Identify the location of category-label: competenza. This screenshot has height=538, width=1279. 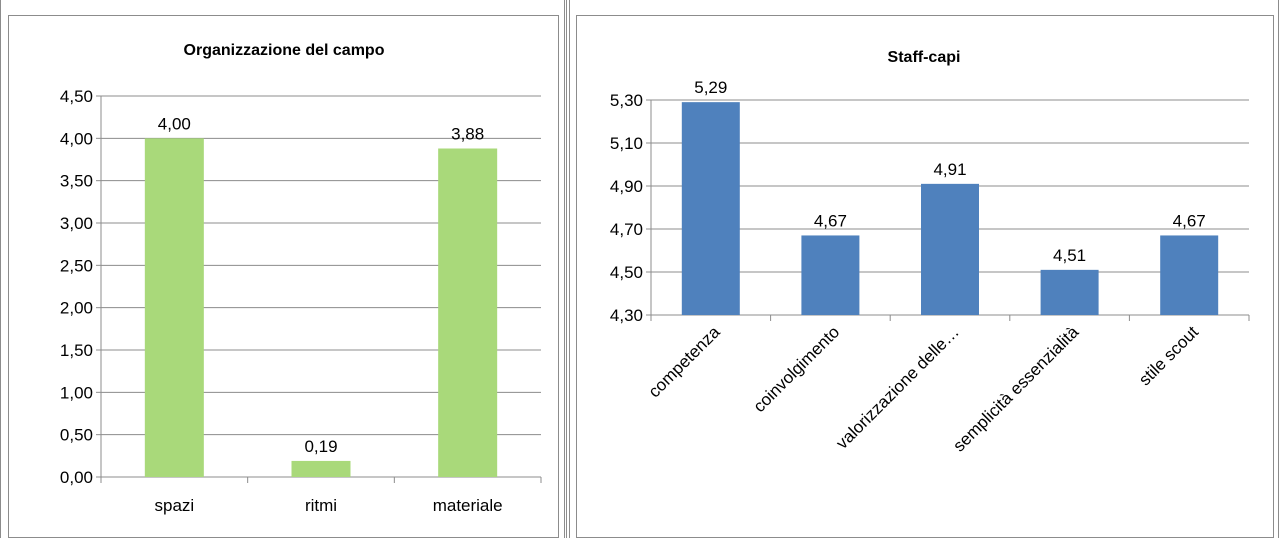
(684, 361).